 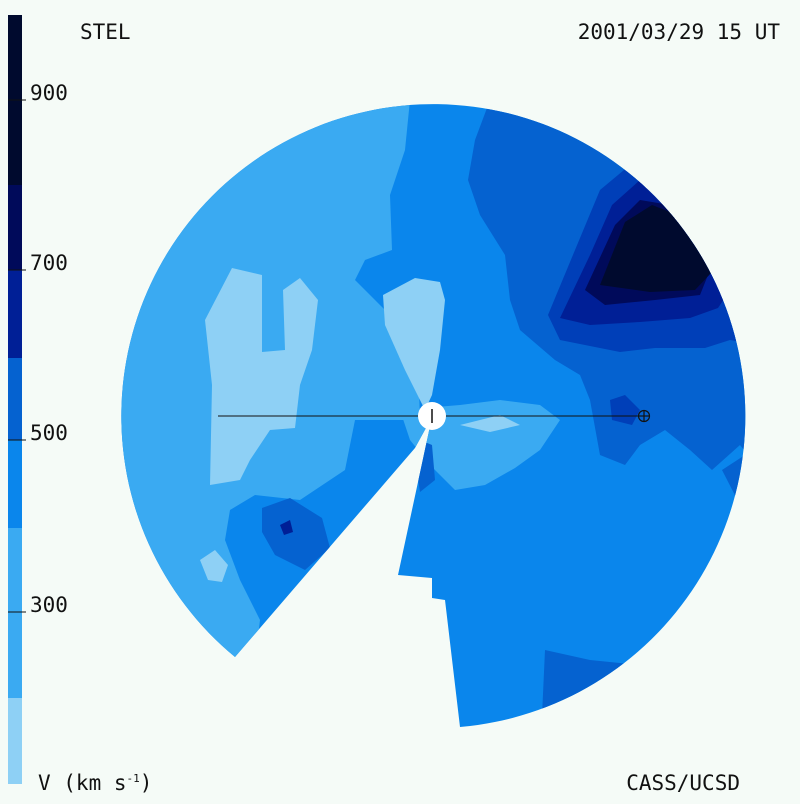 I want to click on observatory-label: STEL, so click(x=105, y=32).